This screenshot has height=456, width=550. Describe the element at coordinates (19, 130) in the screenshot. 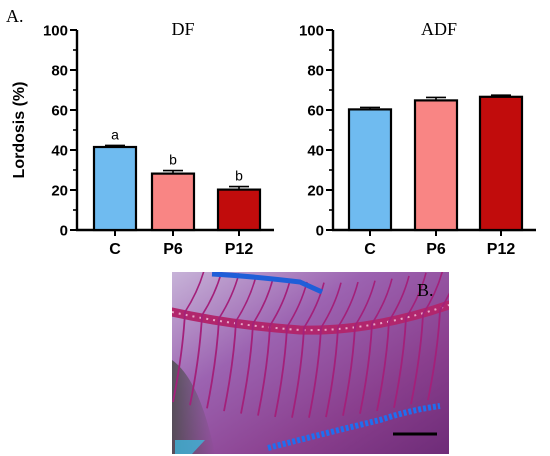

I see `y-axis-label: Lordosis (%)` at that location.